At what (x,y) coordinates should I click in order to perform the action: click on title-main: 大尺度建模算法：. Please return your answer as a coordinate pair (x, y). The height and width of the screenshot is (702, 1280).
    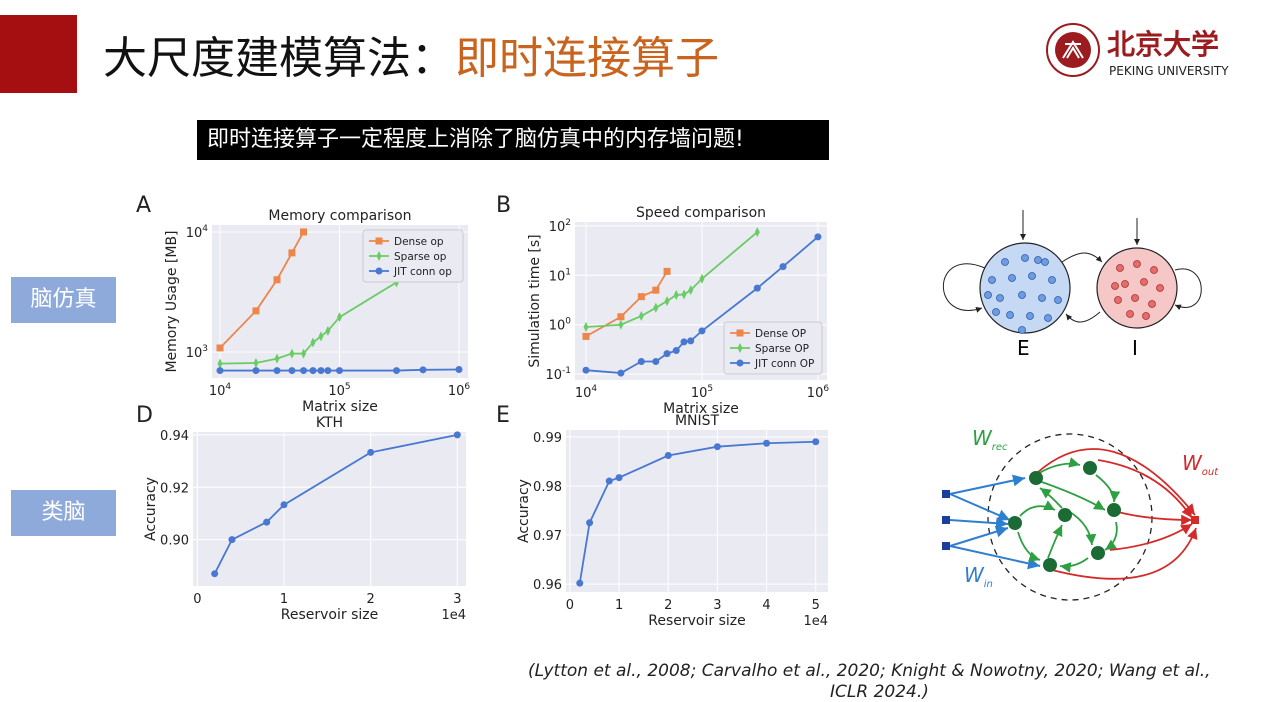
    Looking at the image, I should click on (279, 58).